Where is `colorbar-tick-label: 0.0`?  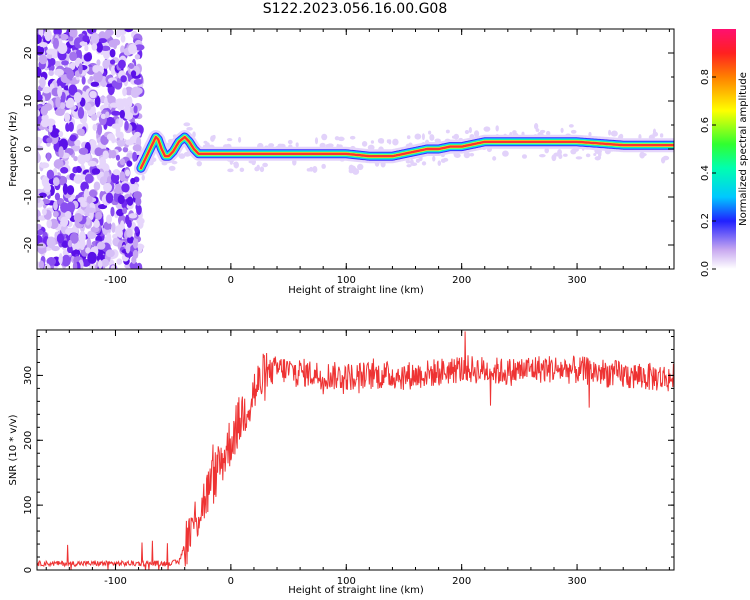 colorbar-tick-label: 0.0 is located at coordinates (705, 269).